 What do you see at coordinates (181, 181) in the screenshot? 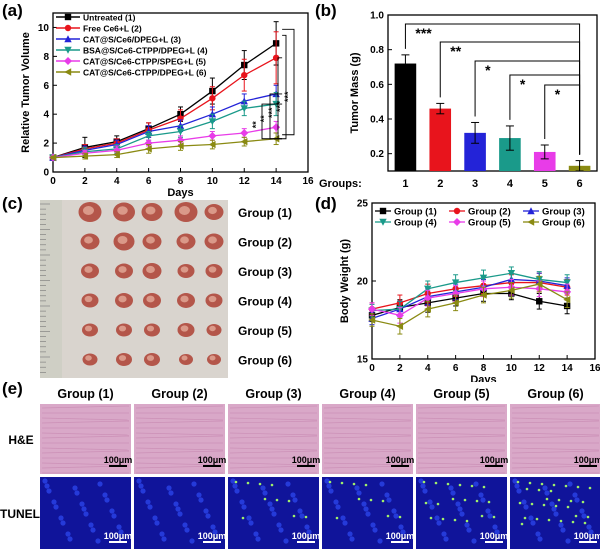
I see `x-tick-label: 8` at bounding box center [181, 181].